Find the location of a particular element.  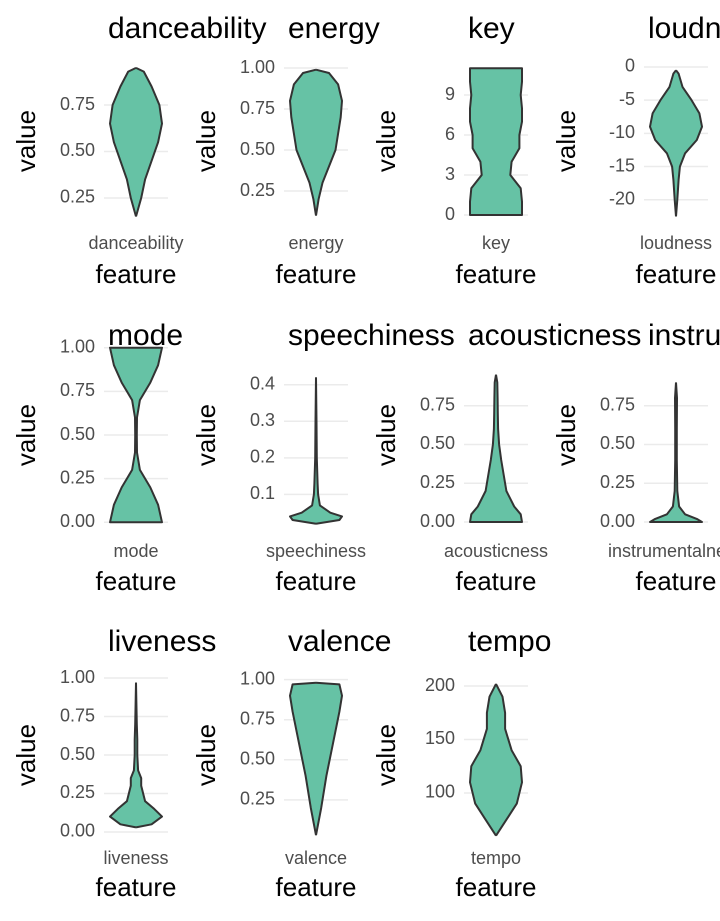

y-tick-label: 6 is located at coordinates (450, 134).